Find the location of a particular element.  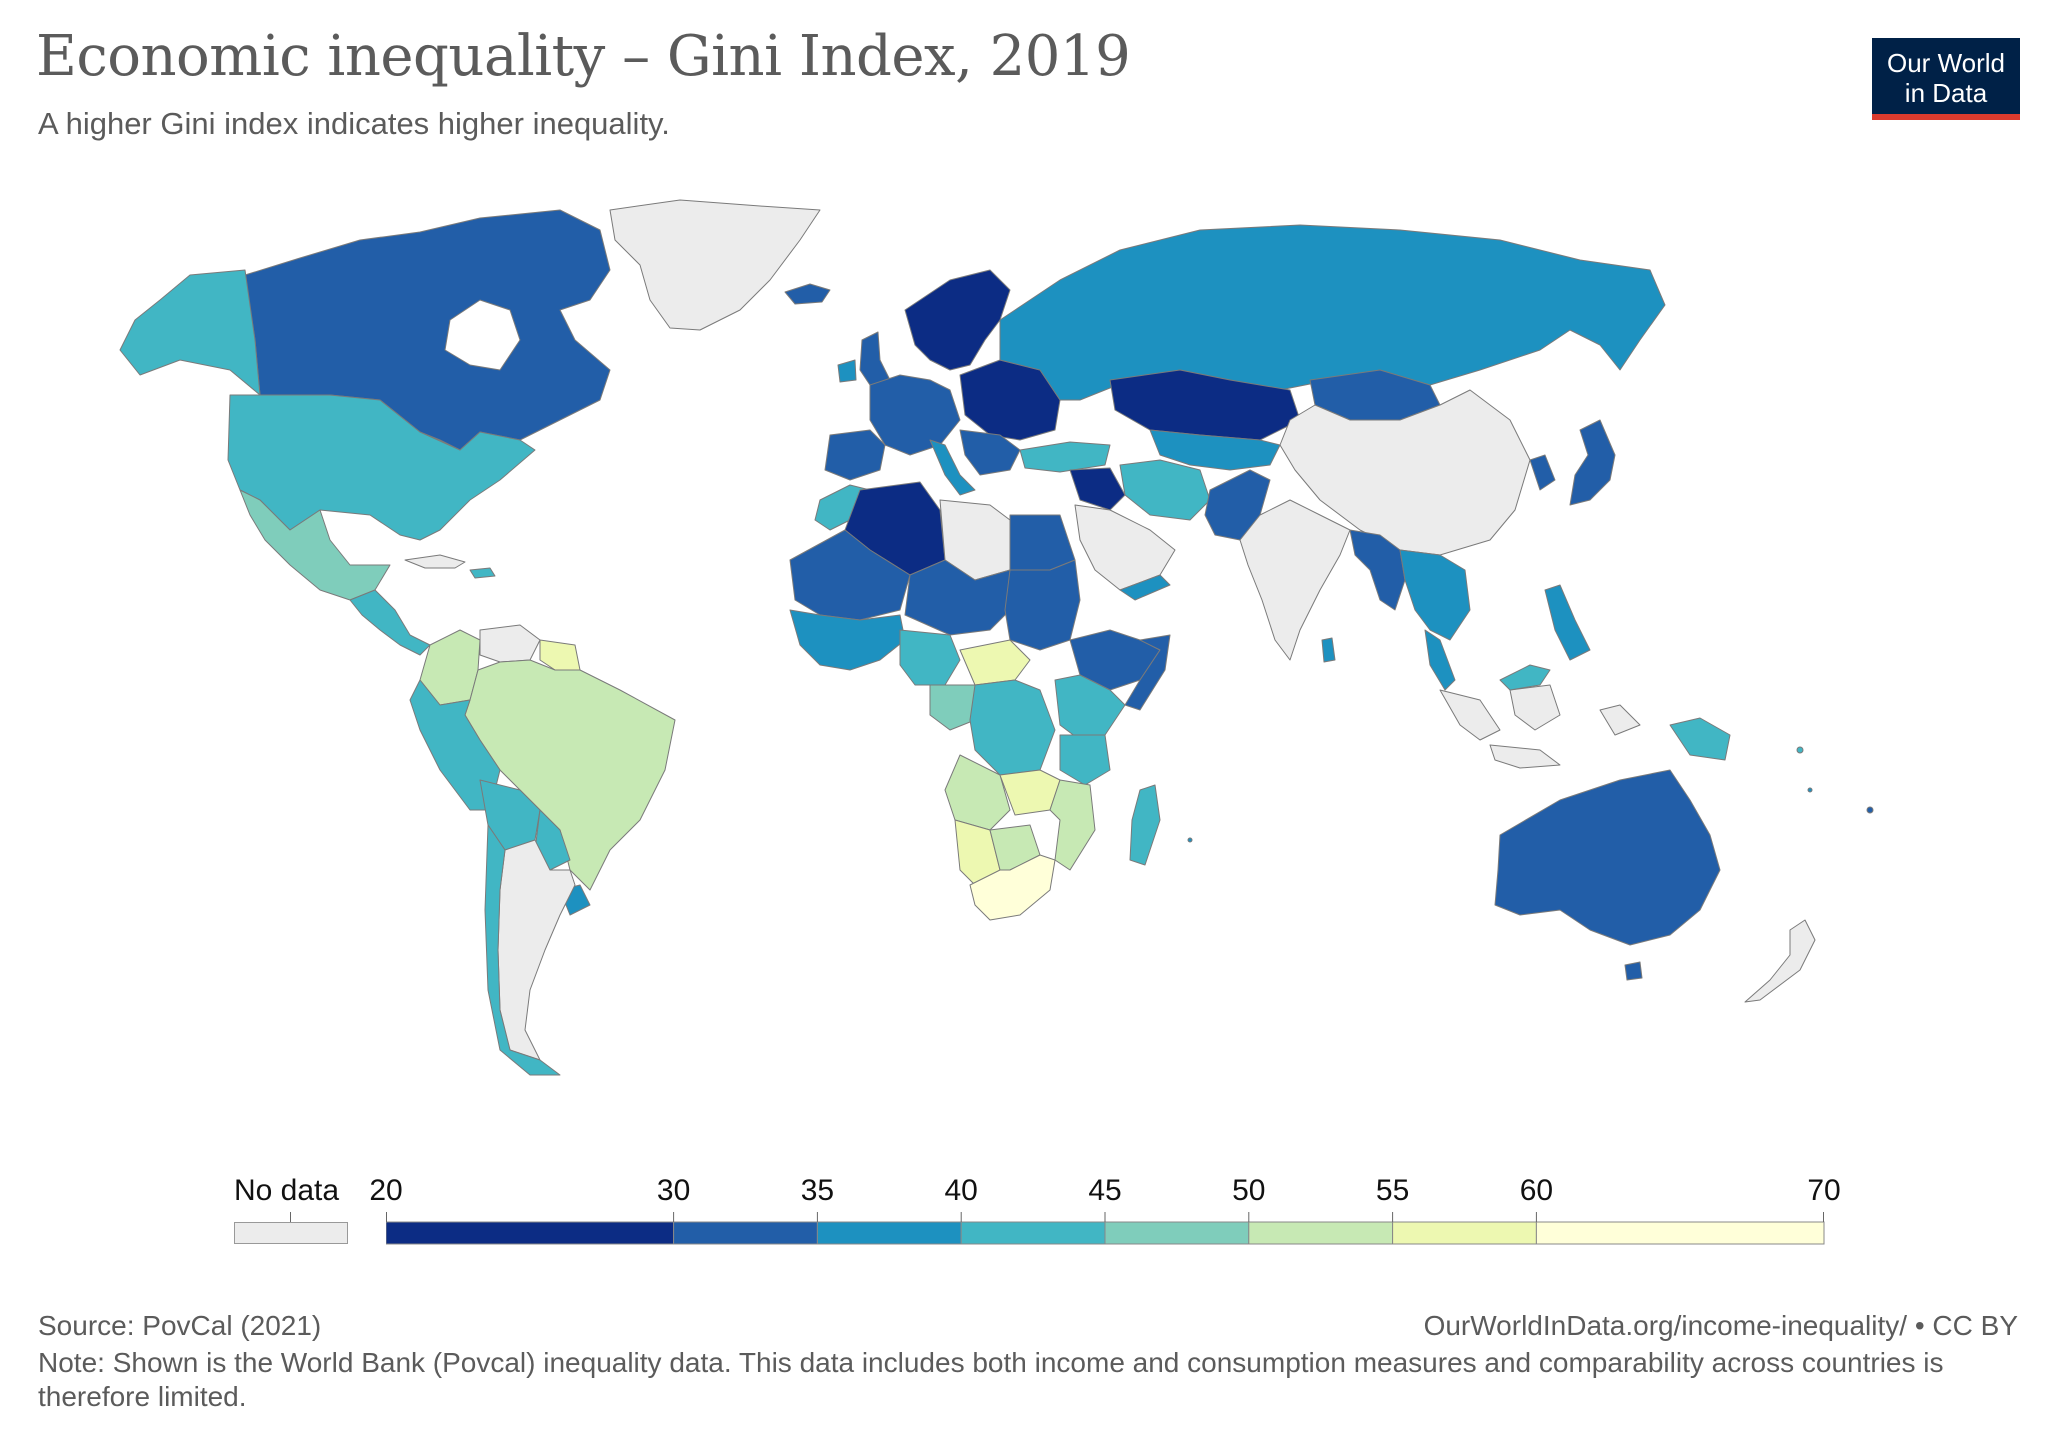

region-iceland is located at coordinates (807, 294).